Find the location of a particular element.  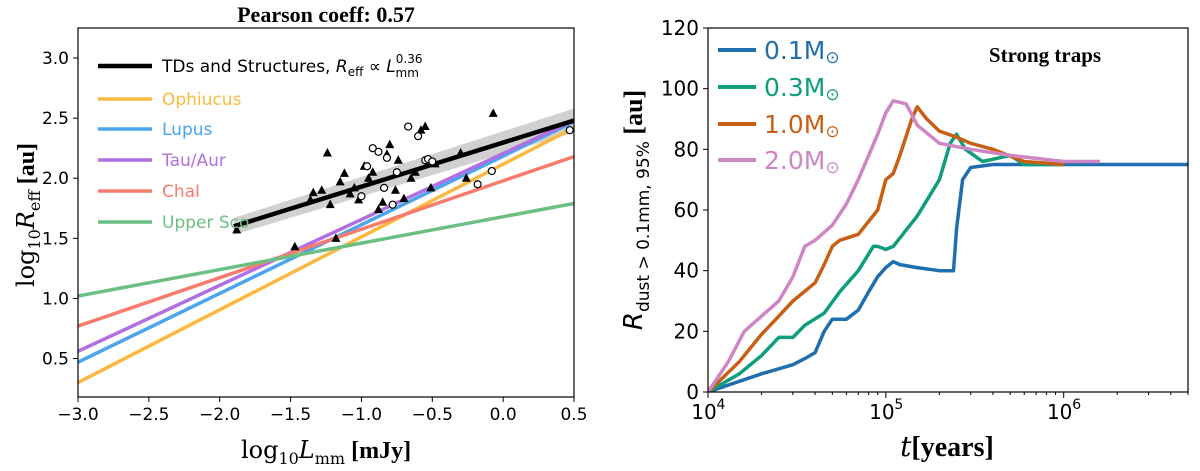

y-tick-label: 20 is located at coordinates (686, 331).